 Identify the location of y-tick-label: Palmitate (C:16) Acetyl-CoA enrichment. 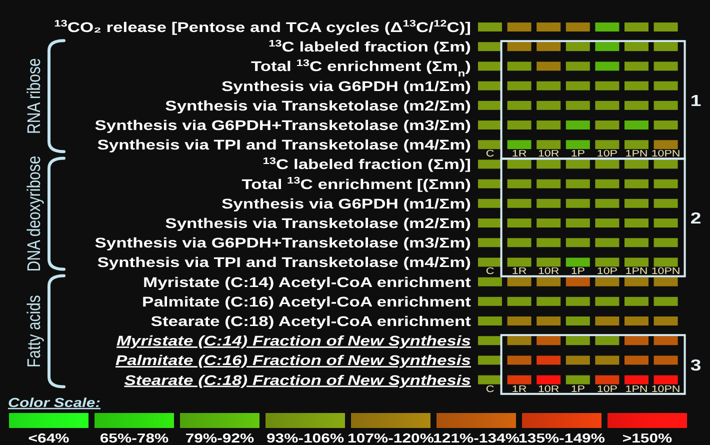
(307, 302).